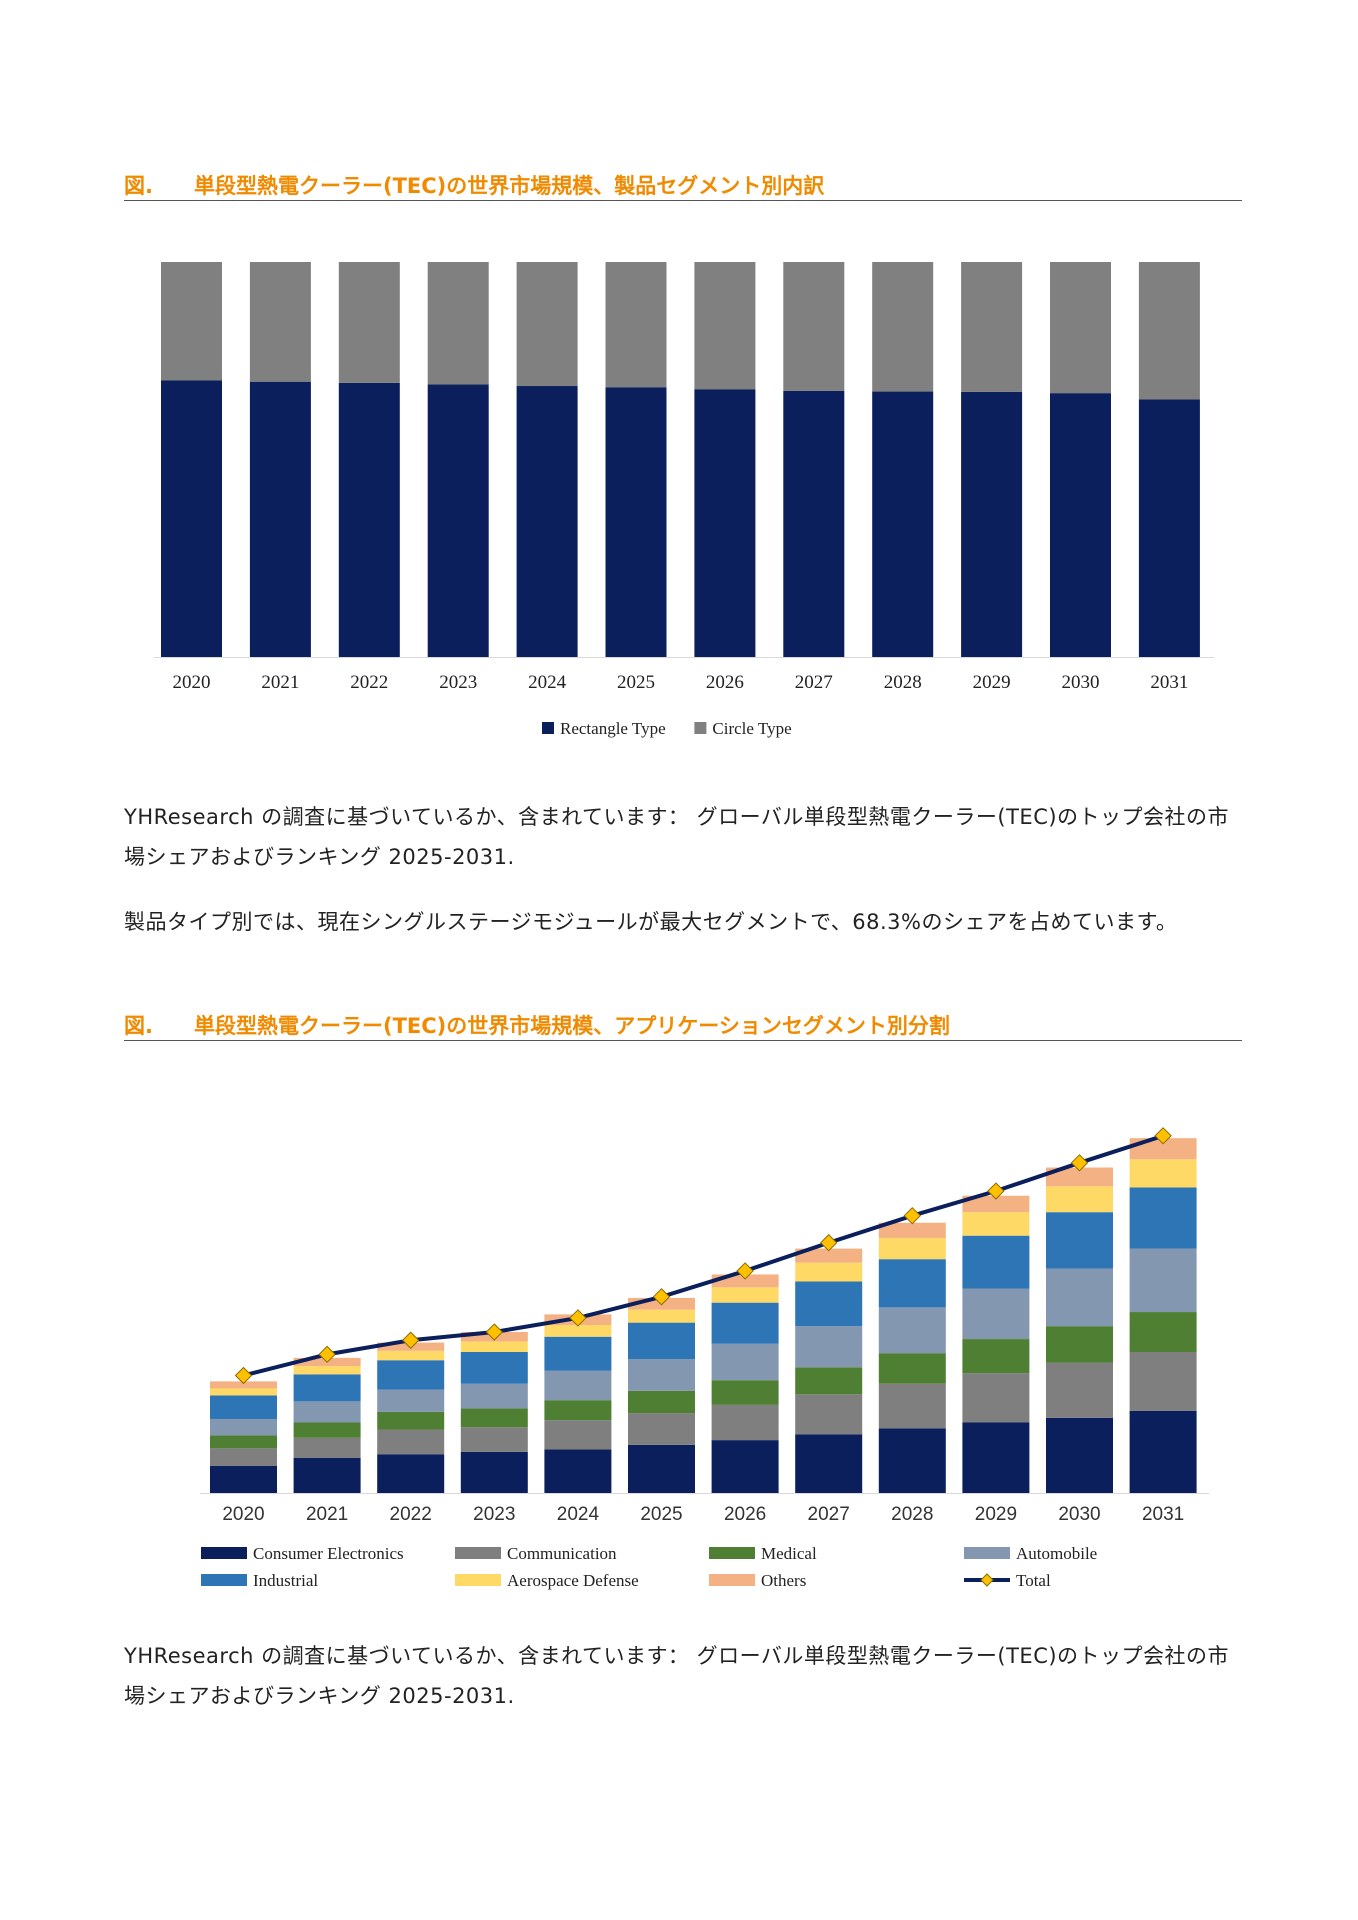  I want to click on bar-others-2020, so click(243, 1385).